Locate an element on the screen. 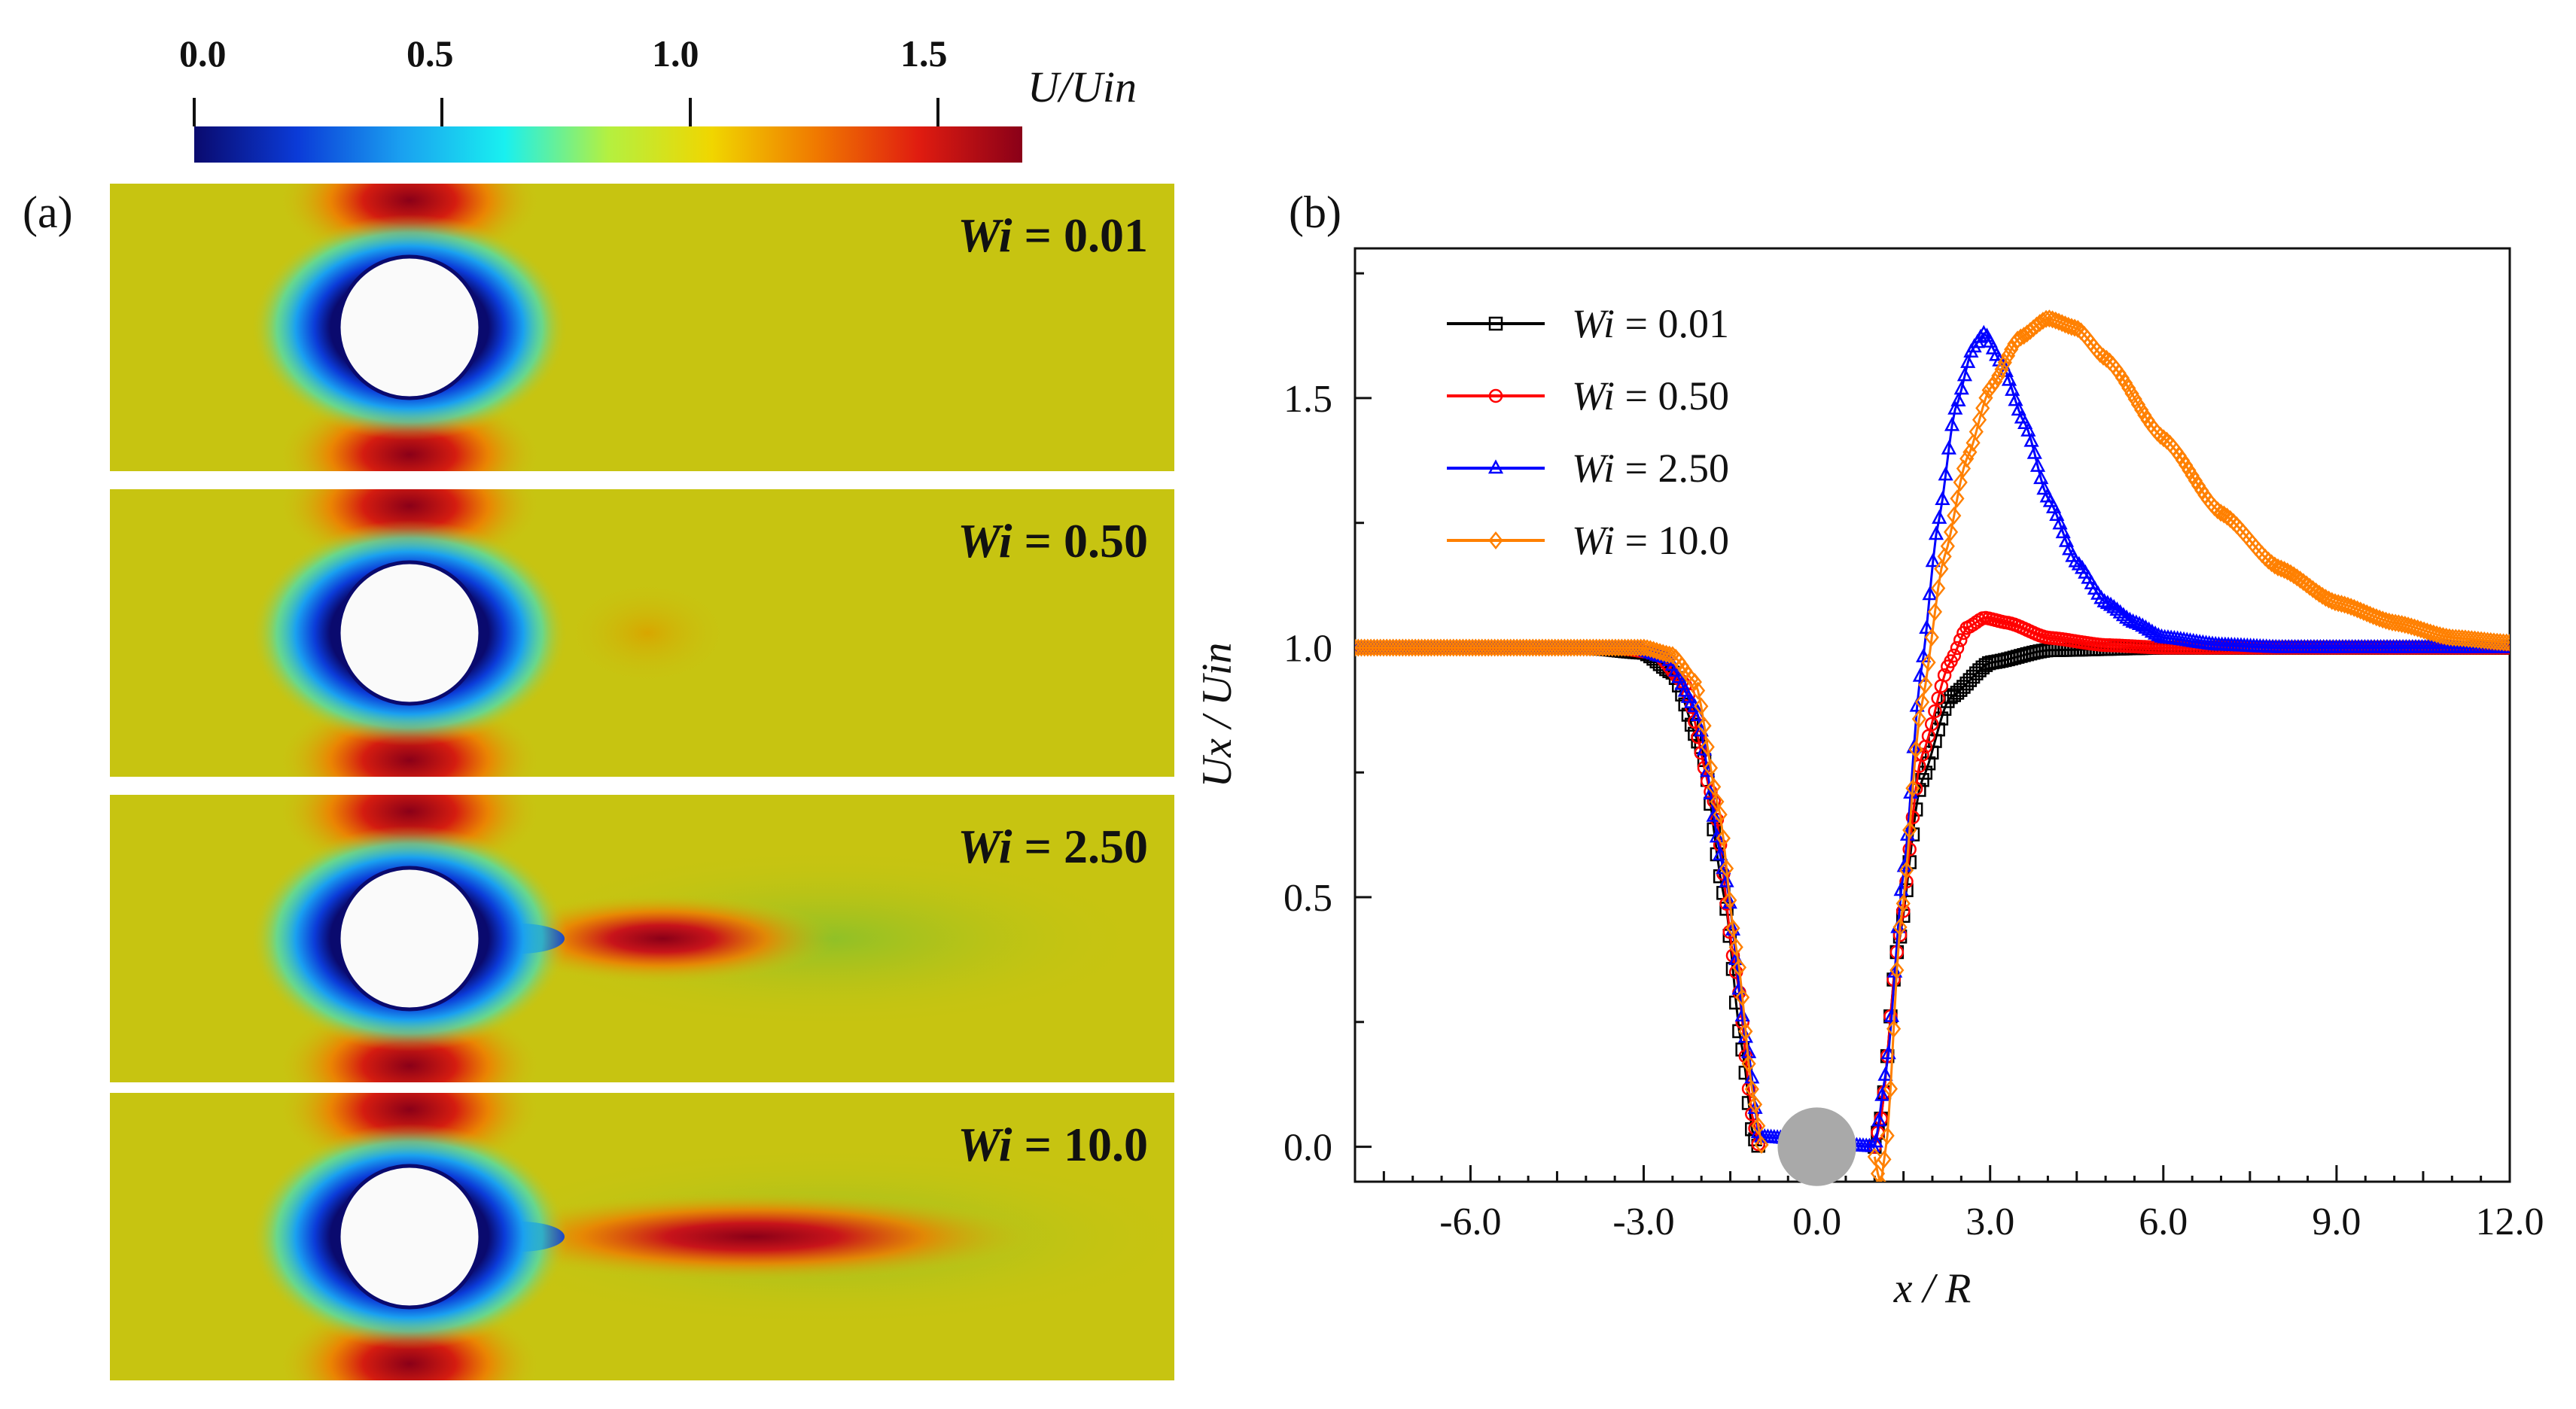  contour-panel: Wi = 0.01 is located at coordinates (642, 327).